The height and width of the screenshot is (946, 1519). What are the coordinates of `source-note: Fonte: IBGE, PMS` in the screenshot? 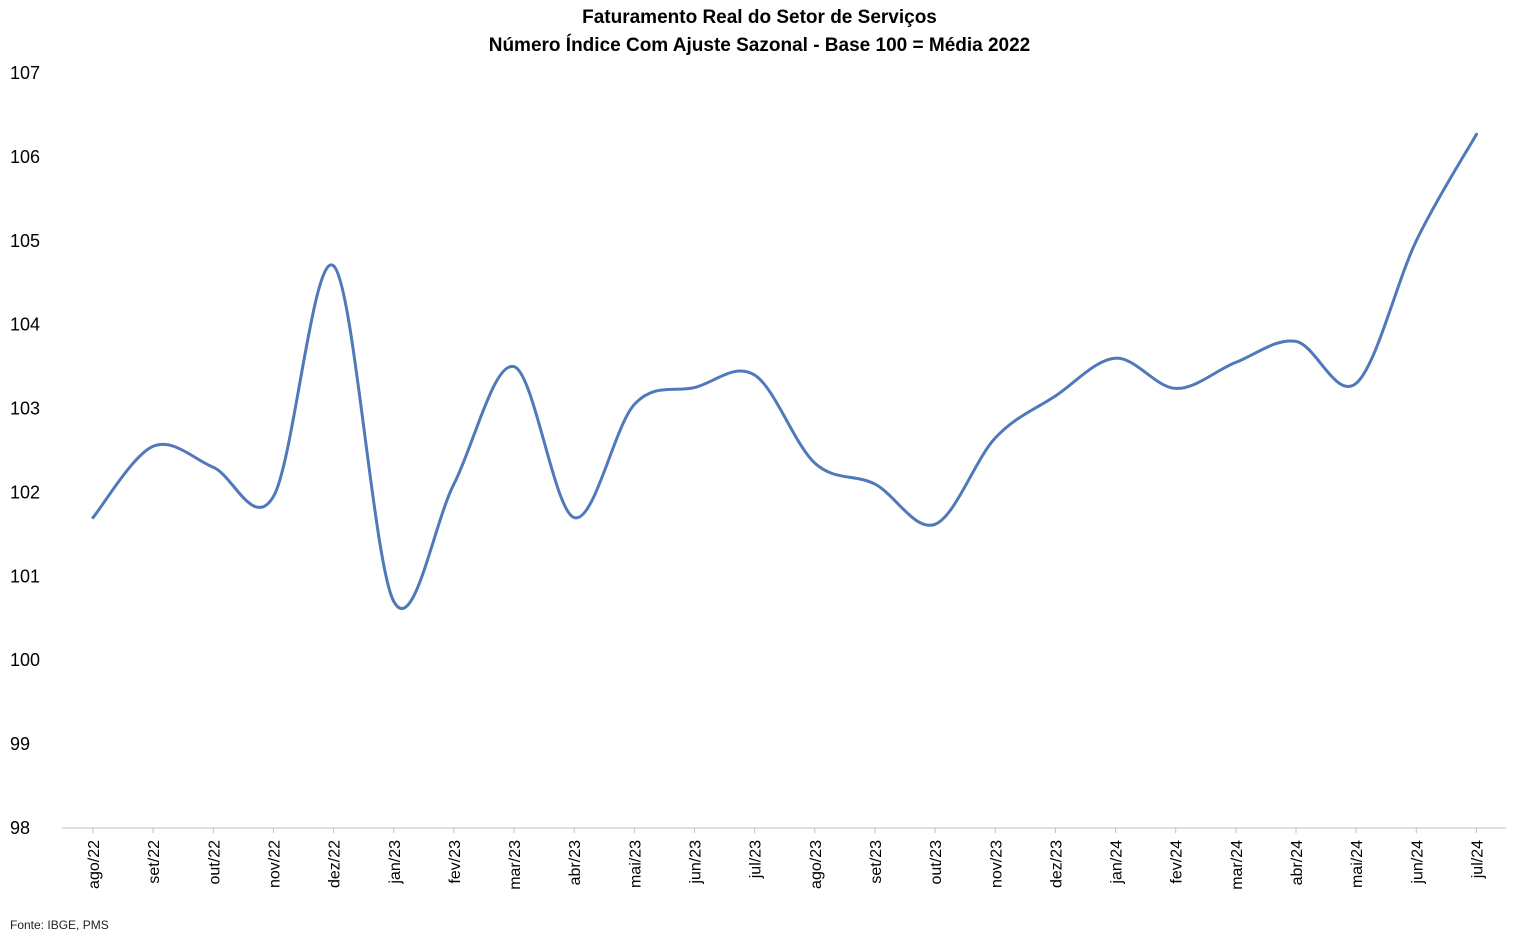 It's located at (59, 925).